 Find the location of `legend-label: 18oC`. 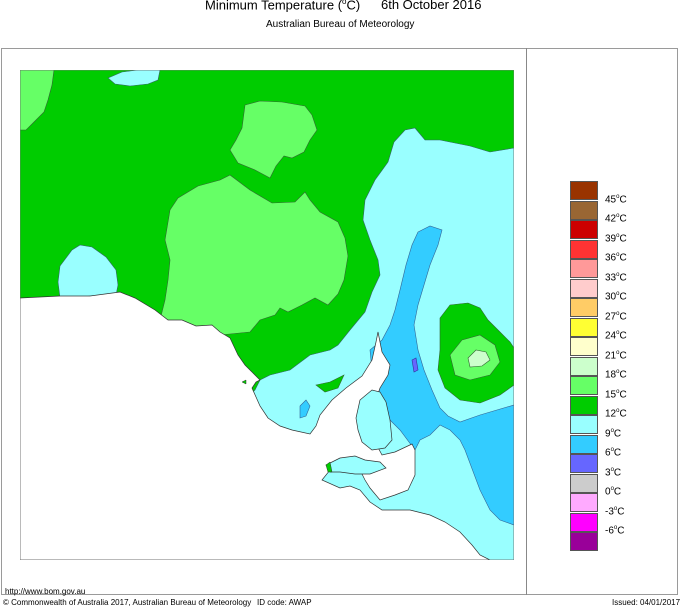

legend-label: 18oC is located at coordinates (616, 375).